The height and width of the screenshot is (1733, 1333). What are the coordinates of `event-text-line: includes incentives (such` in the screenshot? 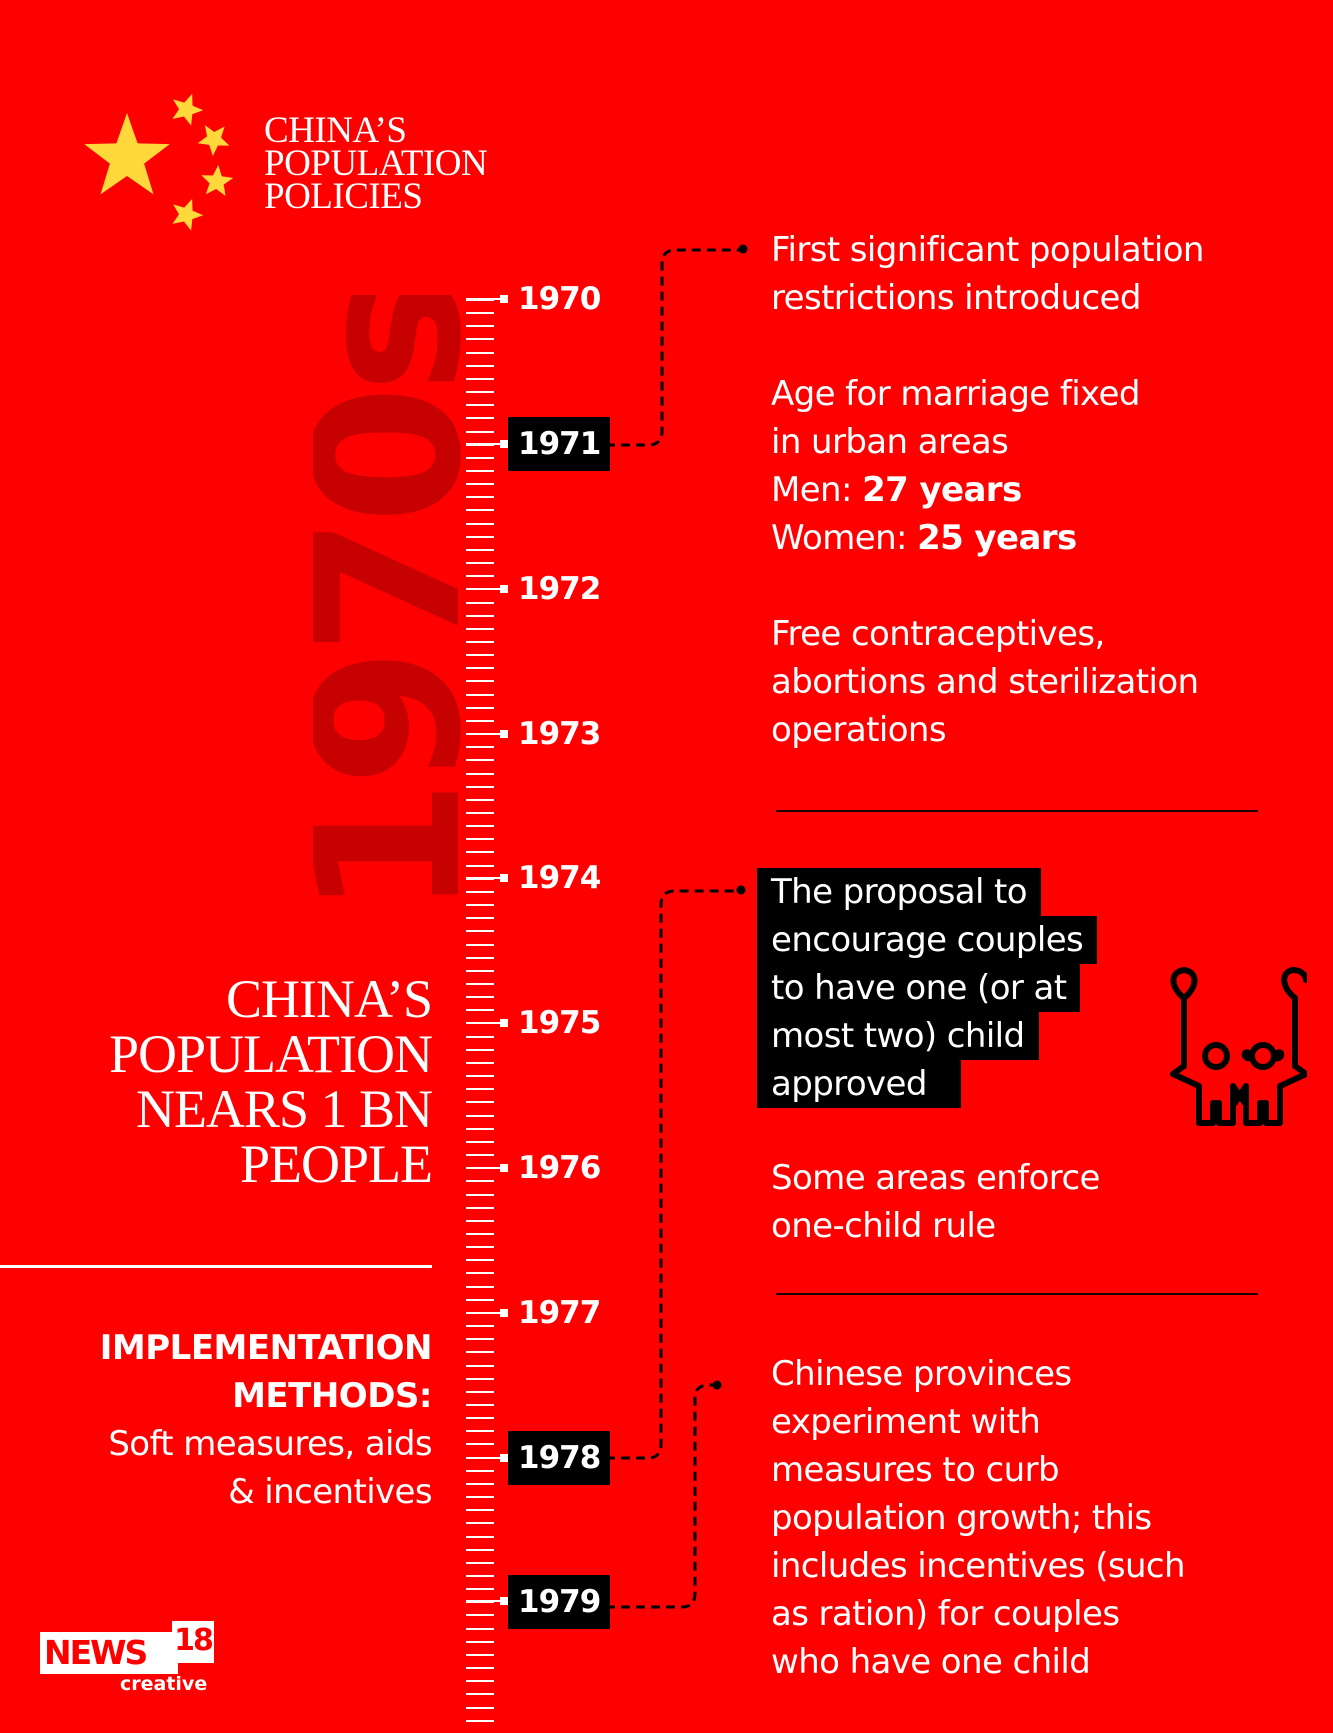 It's located at (978, 1566).